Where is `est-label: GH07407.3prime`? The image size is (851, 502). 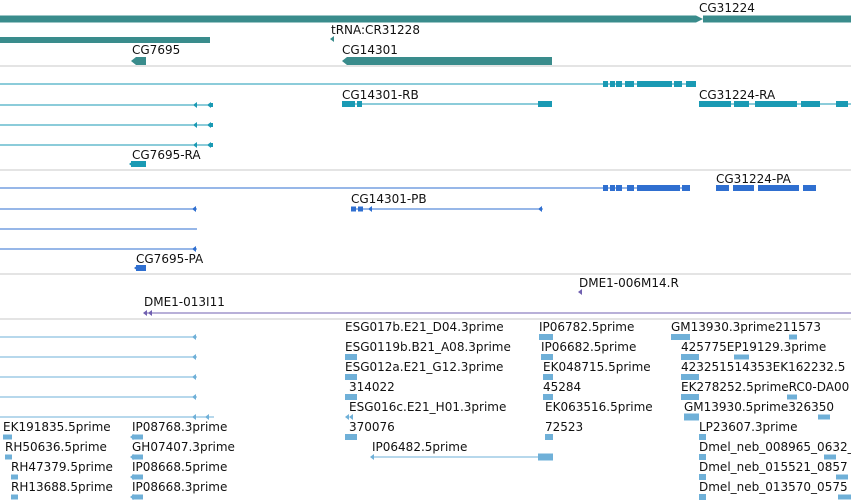
est-label: GH07407.3prime is located at coordinates (183, 447).